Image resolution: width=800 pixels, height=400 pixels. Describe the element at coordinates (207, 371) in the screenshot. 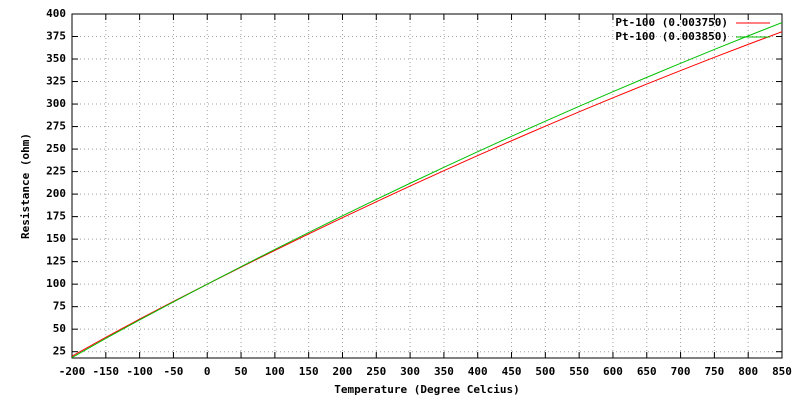

I see `x-tick-label: 0` at that location.